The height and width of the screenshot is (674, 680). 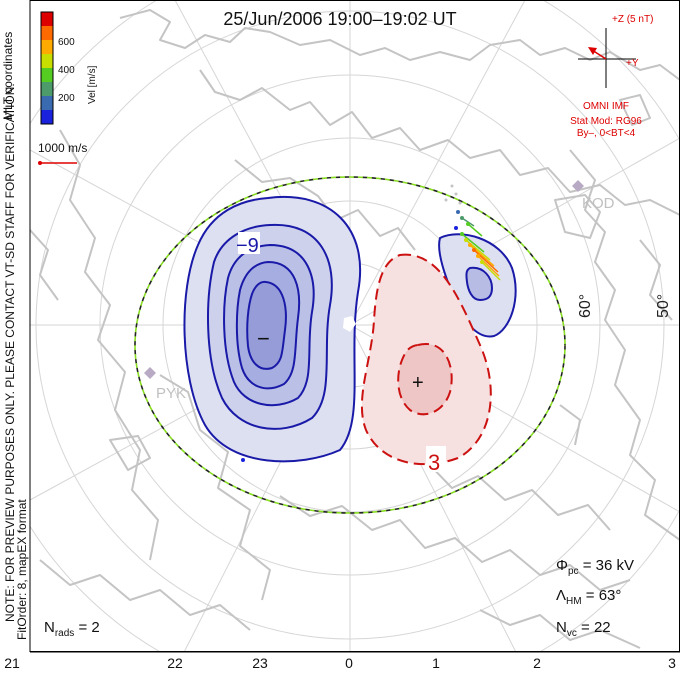 What do you see at coordinates (477, 285) in the screenshot?
I see `dawn-negative-cell` at bounding box center [477, 285].